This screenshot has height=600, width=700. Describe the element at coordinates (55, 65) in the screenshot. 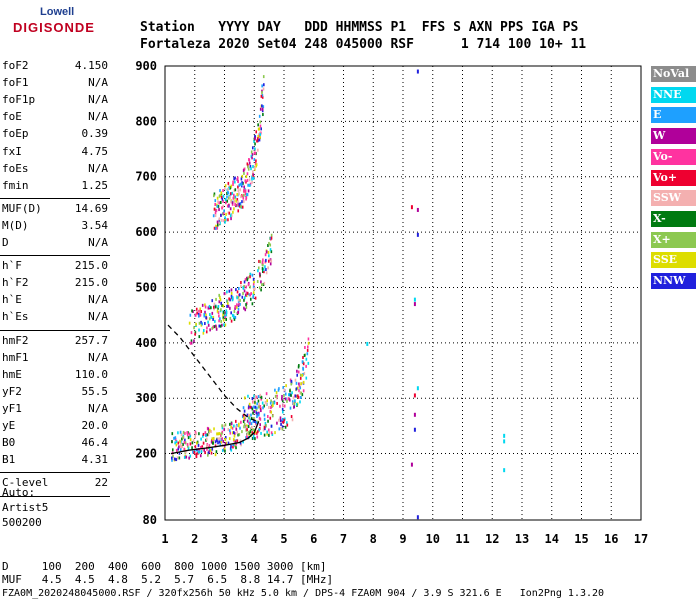

I see `param-row: foF2 4.150` at that location.